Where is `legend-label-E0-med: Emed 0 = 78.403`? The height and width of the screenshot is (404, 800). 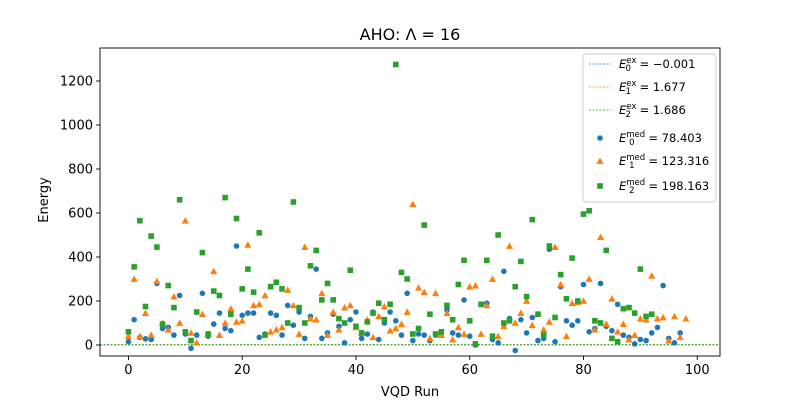
legend-label-E0-med: Emed 0 = 78.403 is located at coordinates (660, 139).